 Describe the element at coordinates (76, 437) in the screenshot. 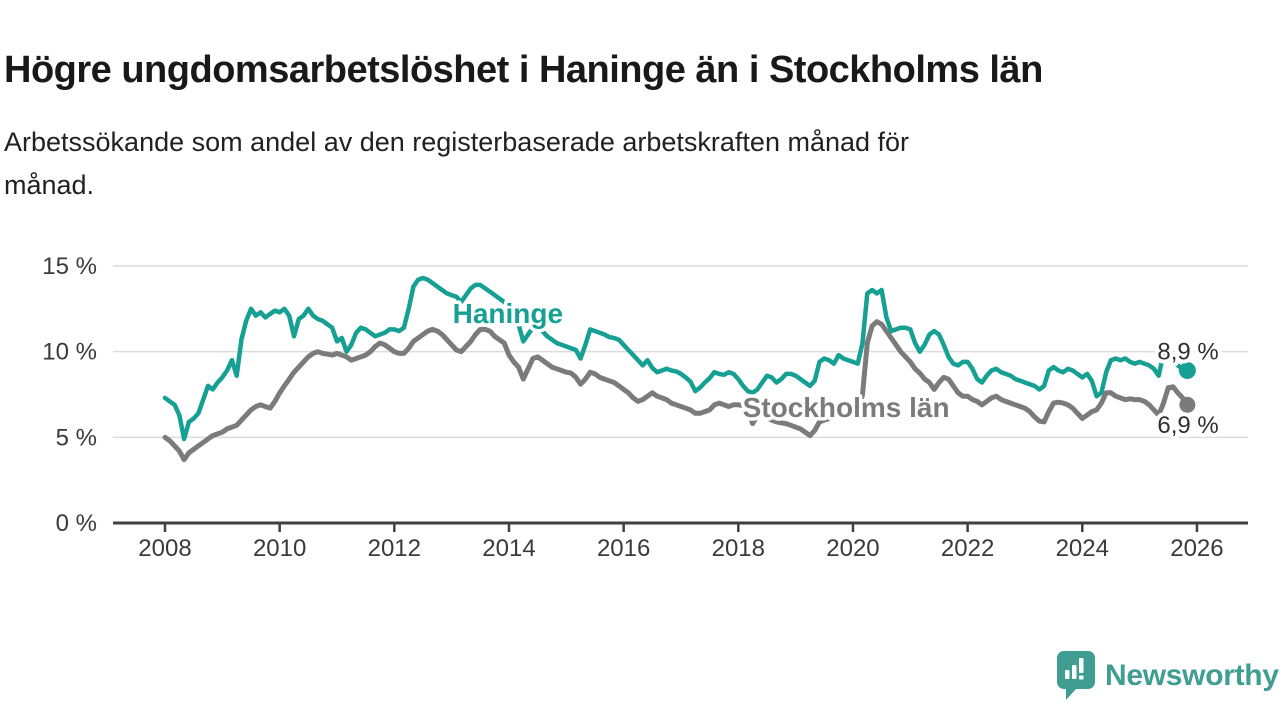

I see `y-axis-tick-label: 5 %` at that location.